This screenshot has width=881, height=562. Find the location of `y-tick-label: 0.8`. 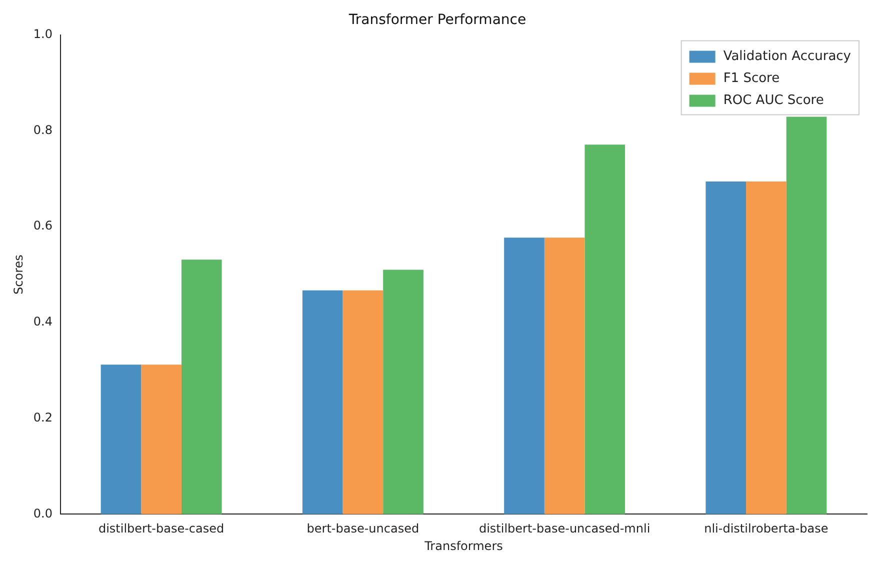

y-tick-label: 0.8 is located at coordinates (42, 129).